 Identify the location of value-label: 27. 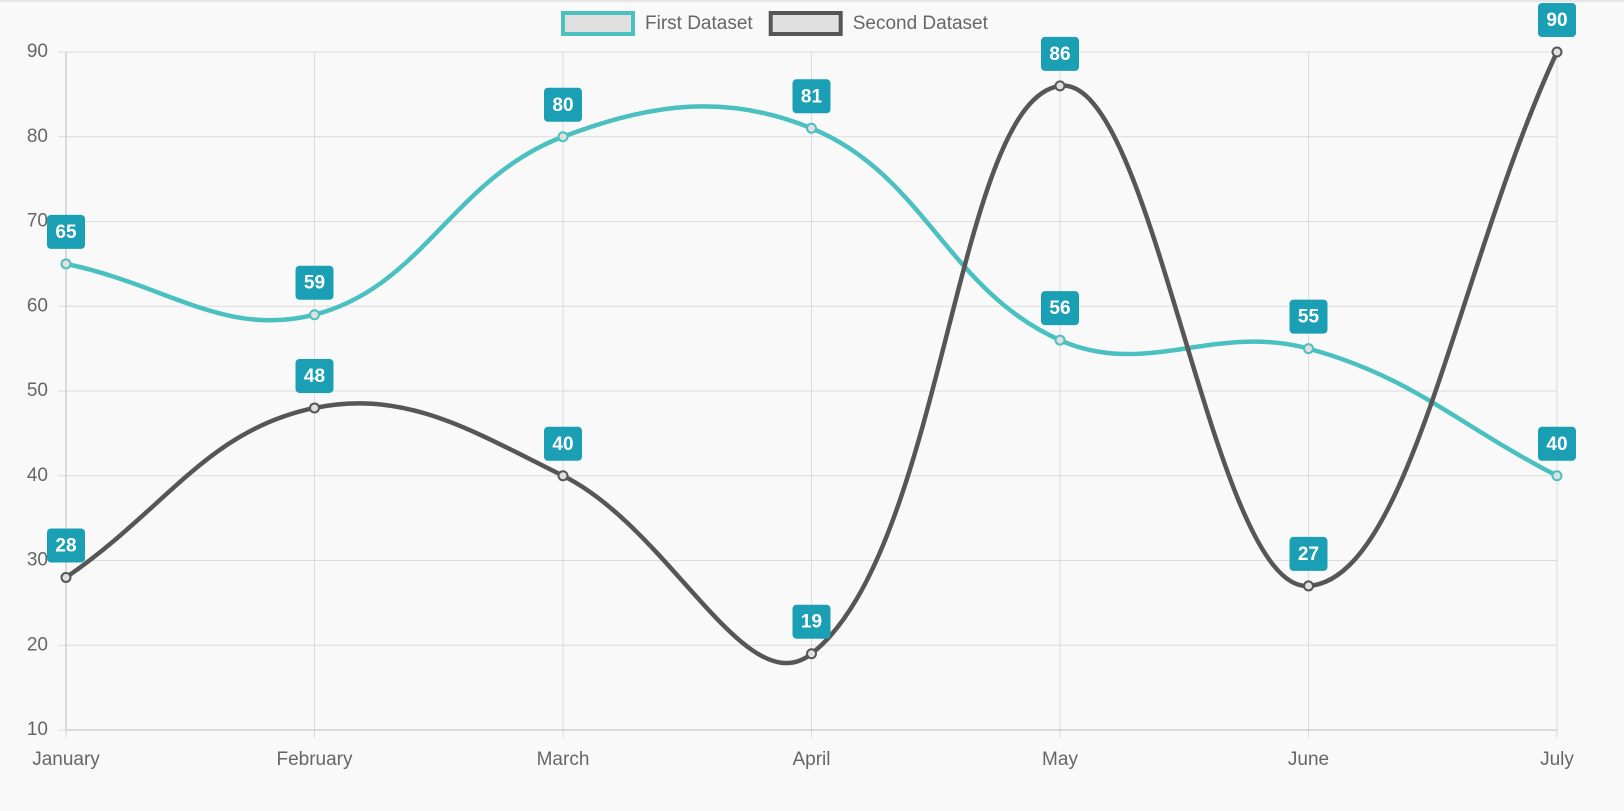
(1308, 554).